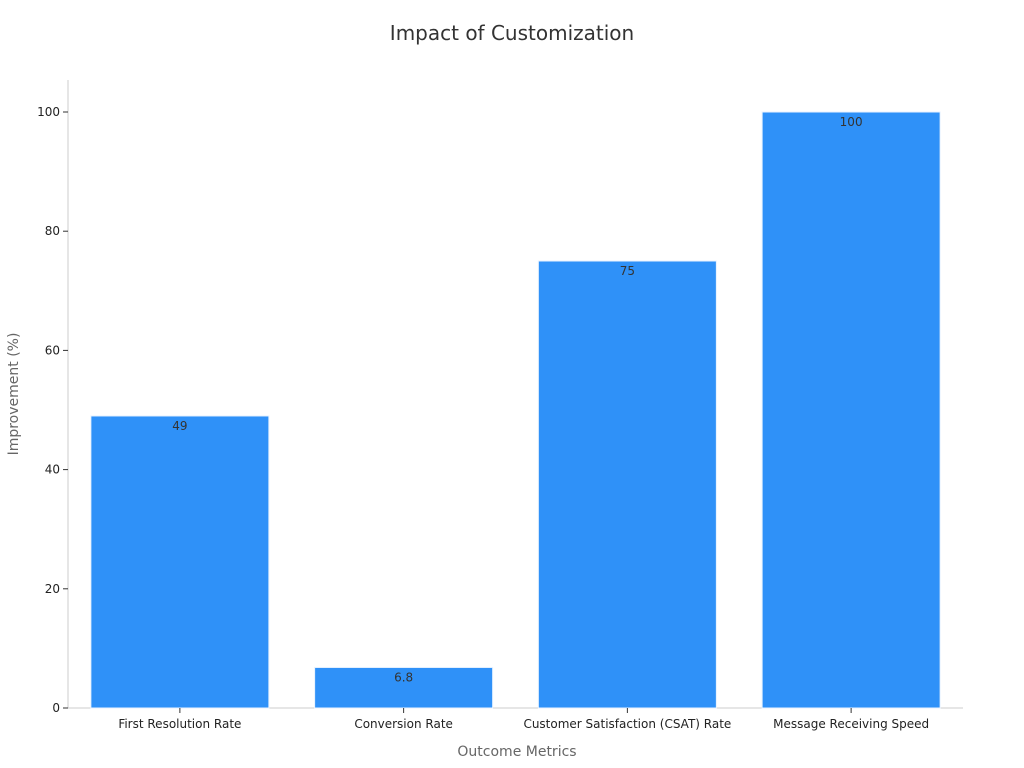  What do you see at coordinates (52, 589) in the screenshot?
I see `y-tick-label: 20` at bounding box center [52, 589].